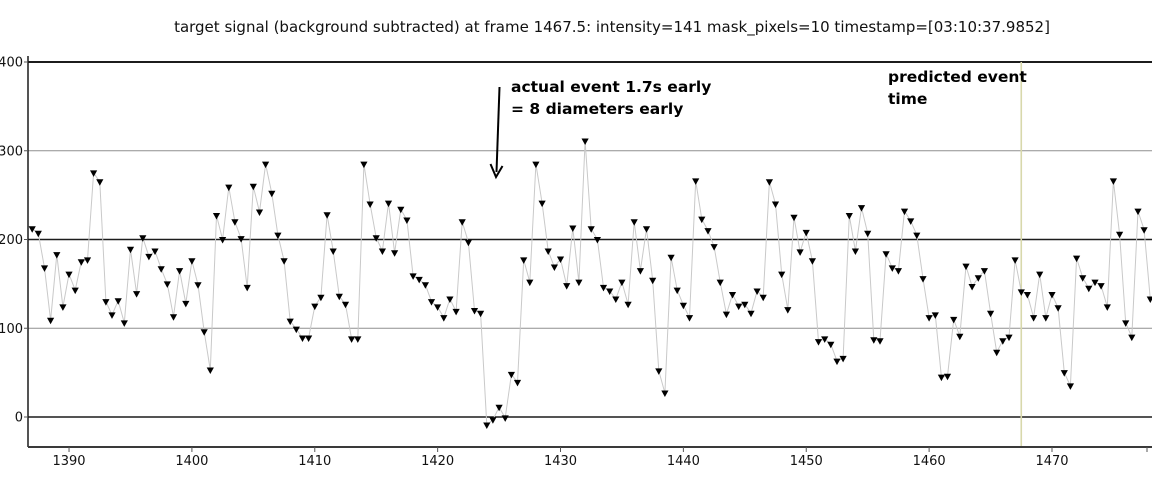 Image resolution: width=1152 pixels, height=486 pixels. What do you see at coordinates (14, 241) in the screenshot?
I see `y-axis-labels: 0 100 200 300 400` at bounding box center [14, 241].